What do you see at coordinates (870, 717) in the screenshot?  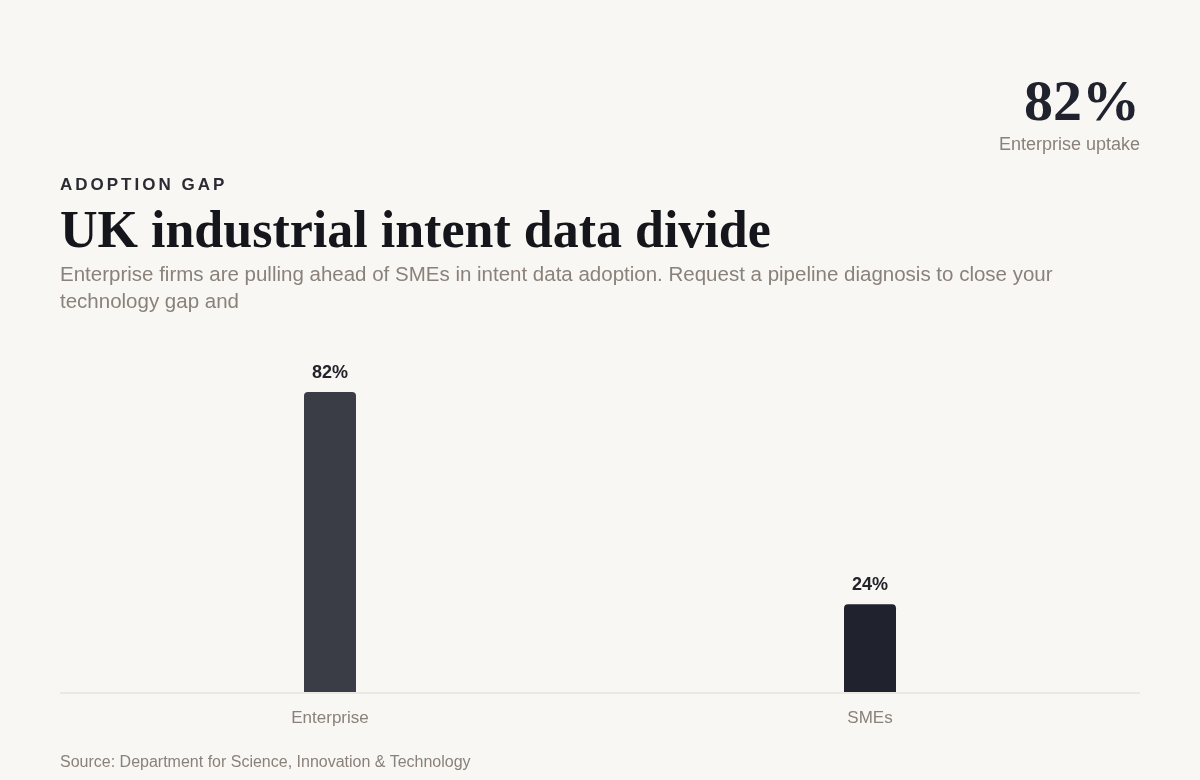 I see `x-tick-label: SMEs` at bounding box center [870, 717].